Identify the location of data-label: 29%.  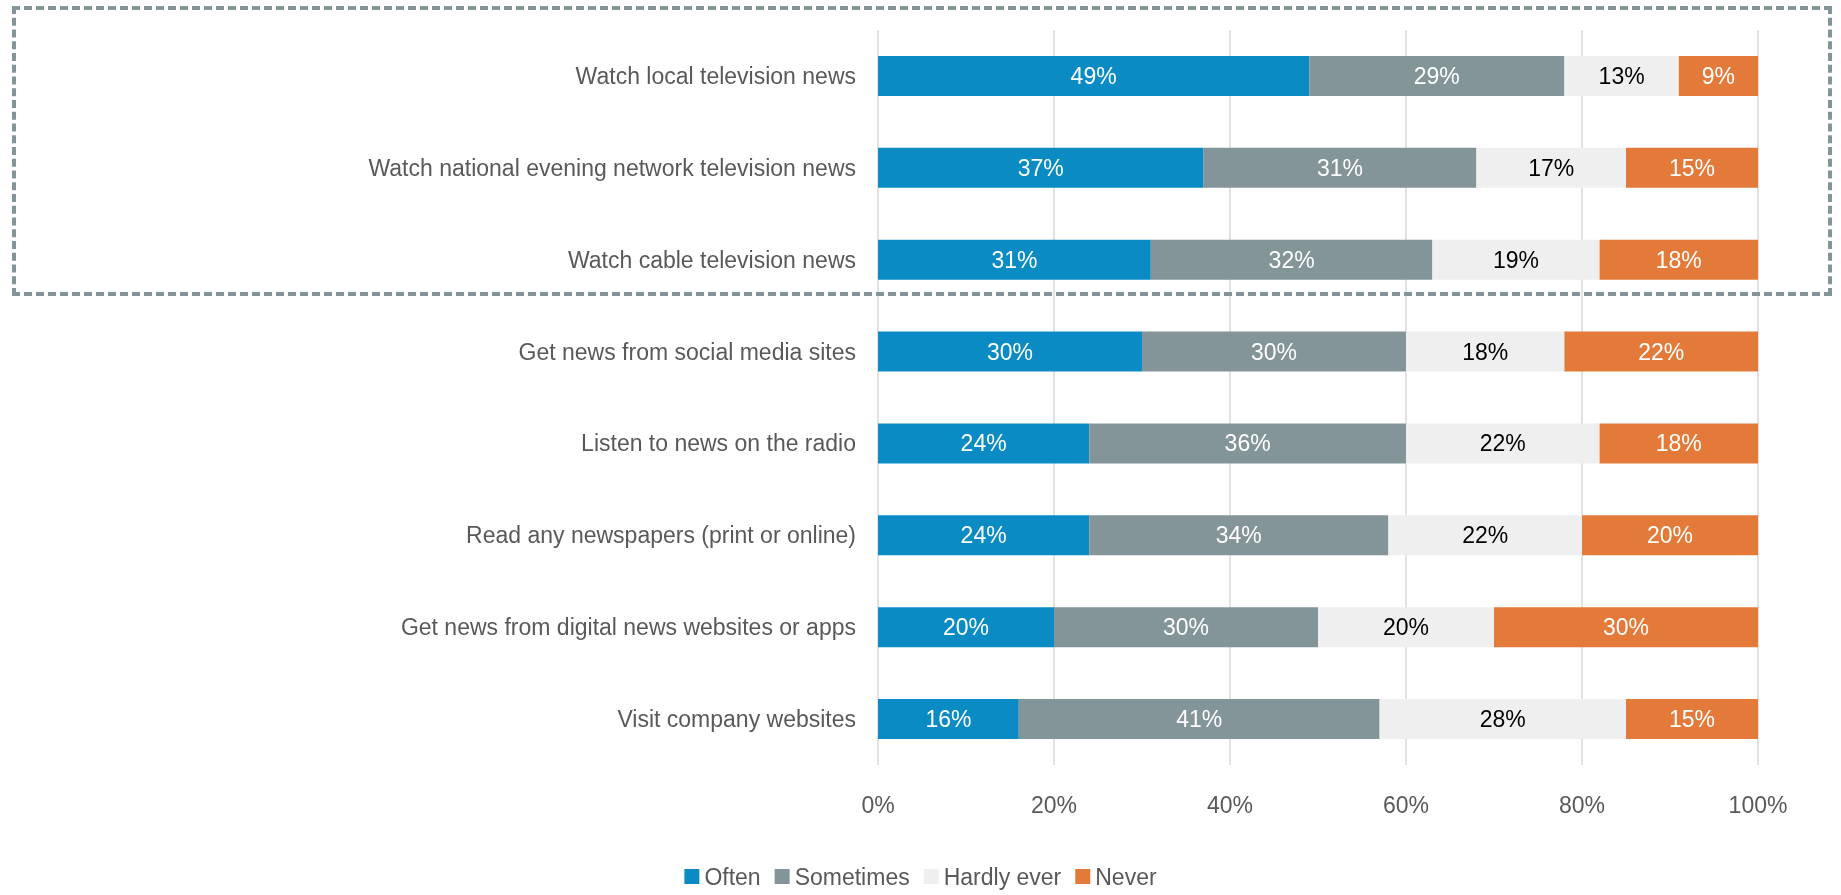
(1436, 75).